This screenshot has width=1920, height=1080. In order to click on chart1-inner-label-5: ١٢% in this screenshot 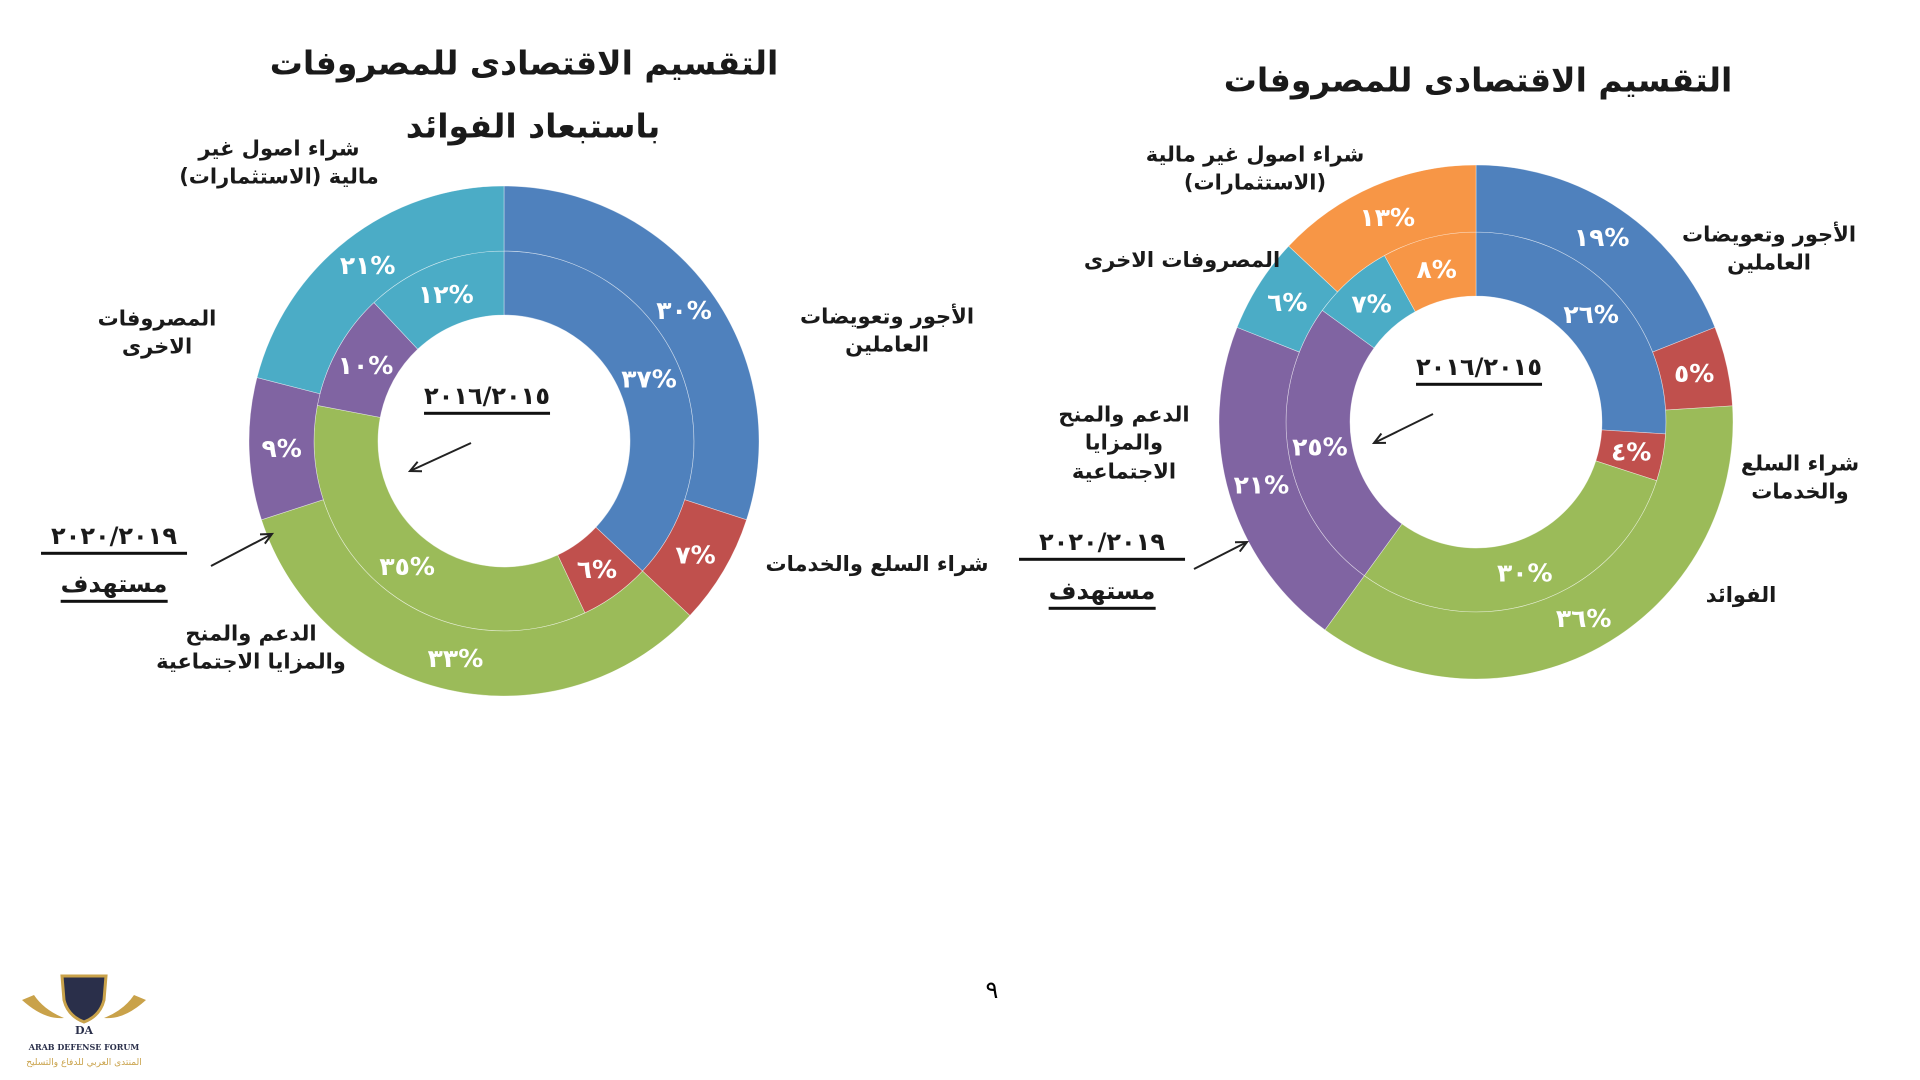, I will do `click(446, 294)`.